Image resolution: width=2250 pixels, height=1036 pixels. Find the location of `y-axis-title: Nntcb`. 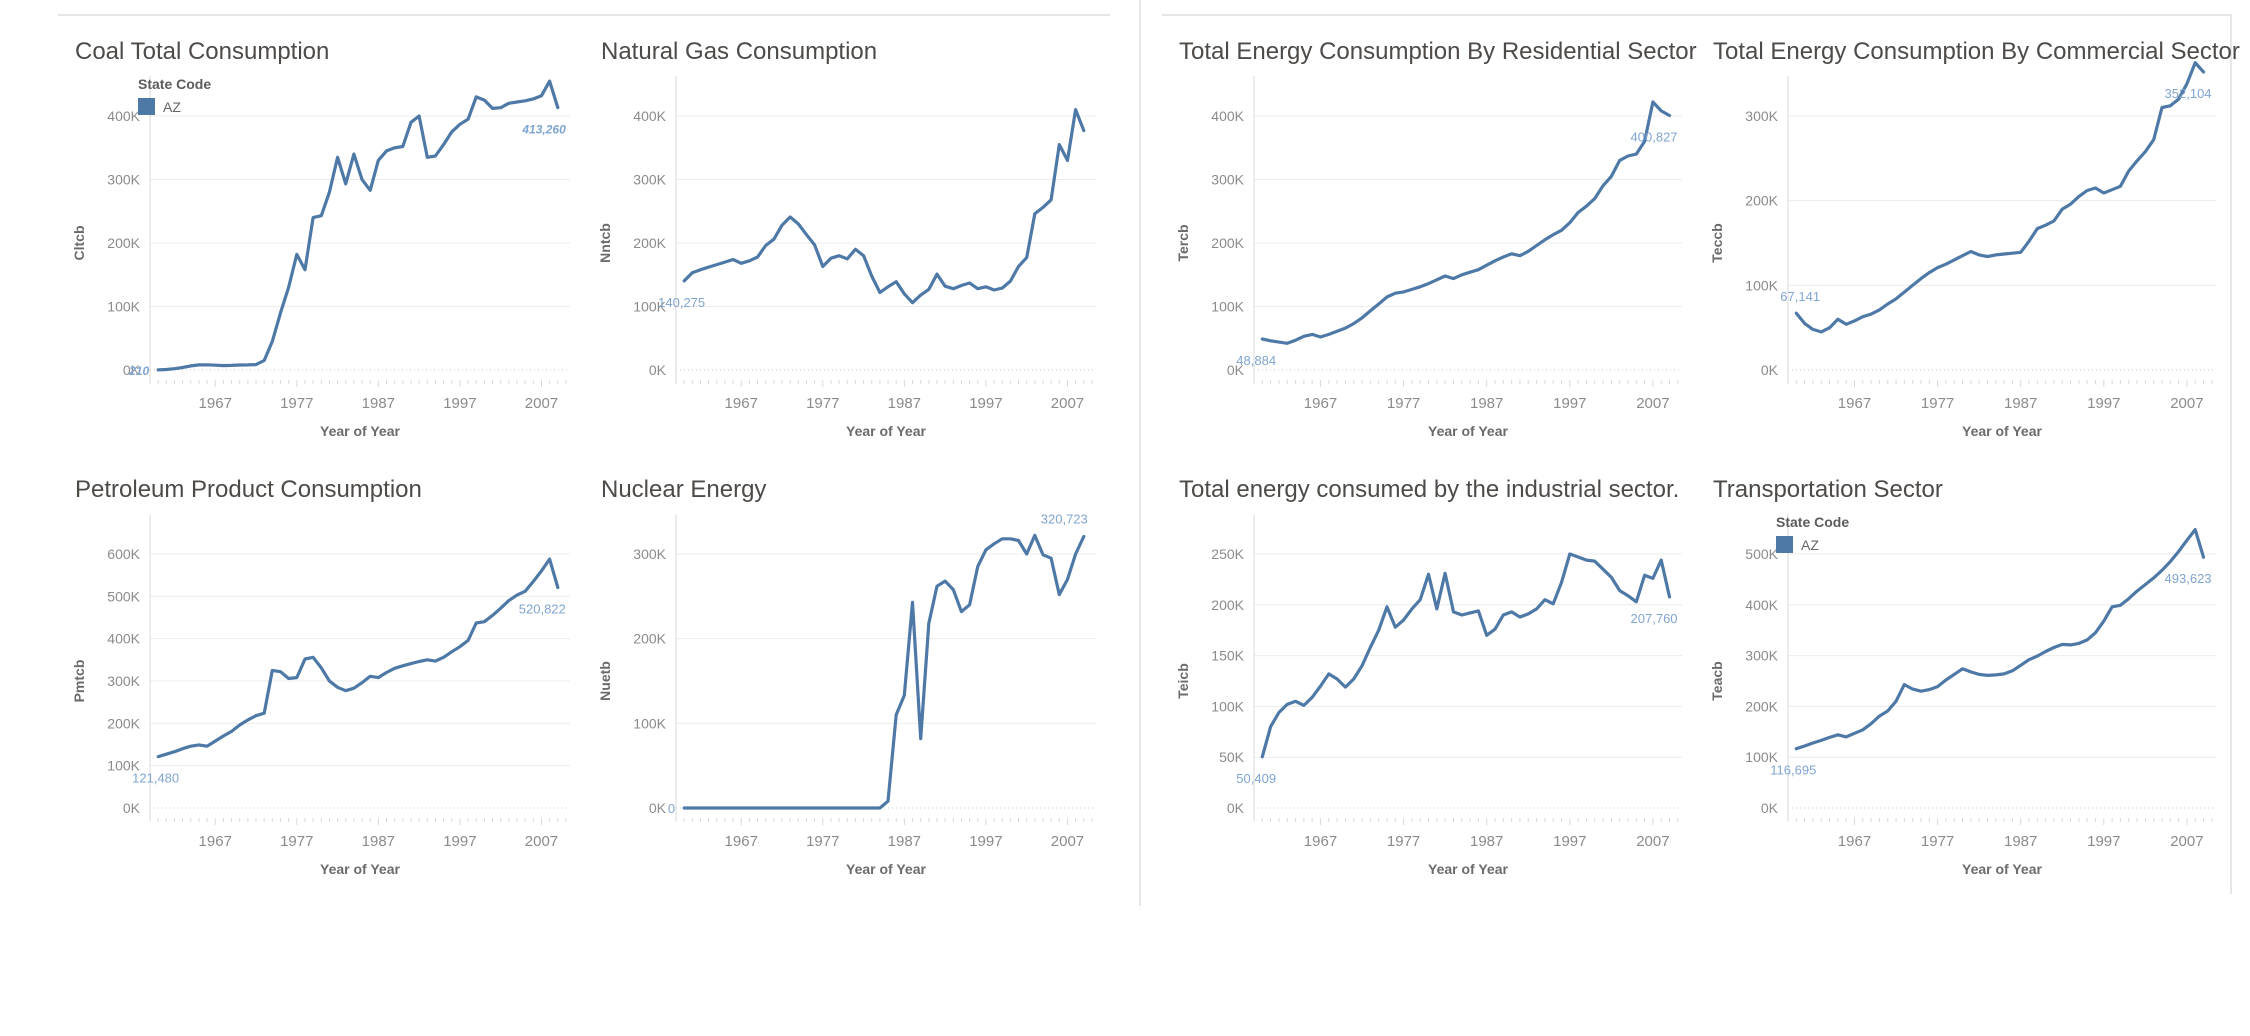

y-axis-title: Nntcb is located at coordinates (605, 243).